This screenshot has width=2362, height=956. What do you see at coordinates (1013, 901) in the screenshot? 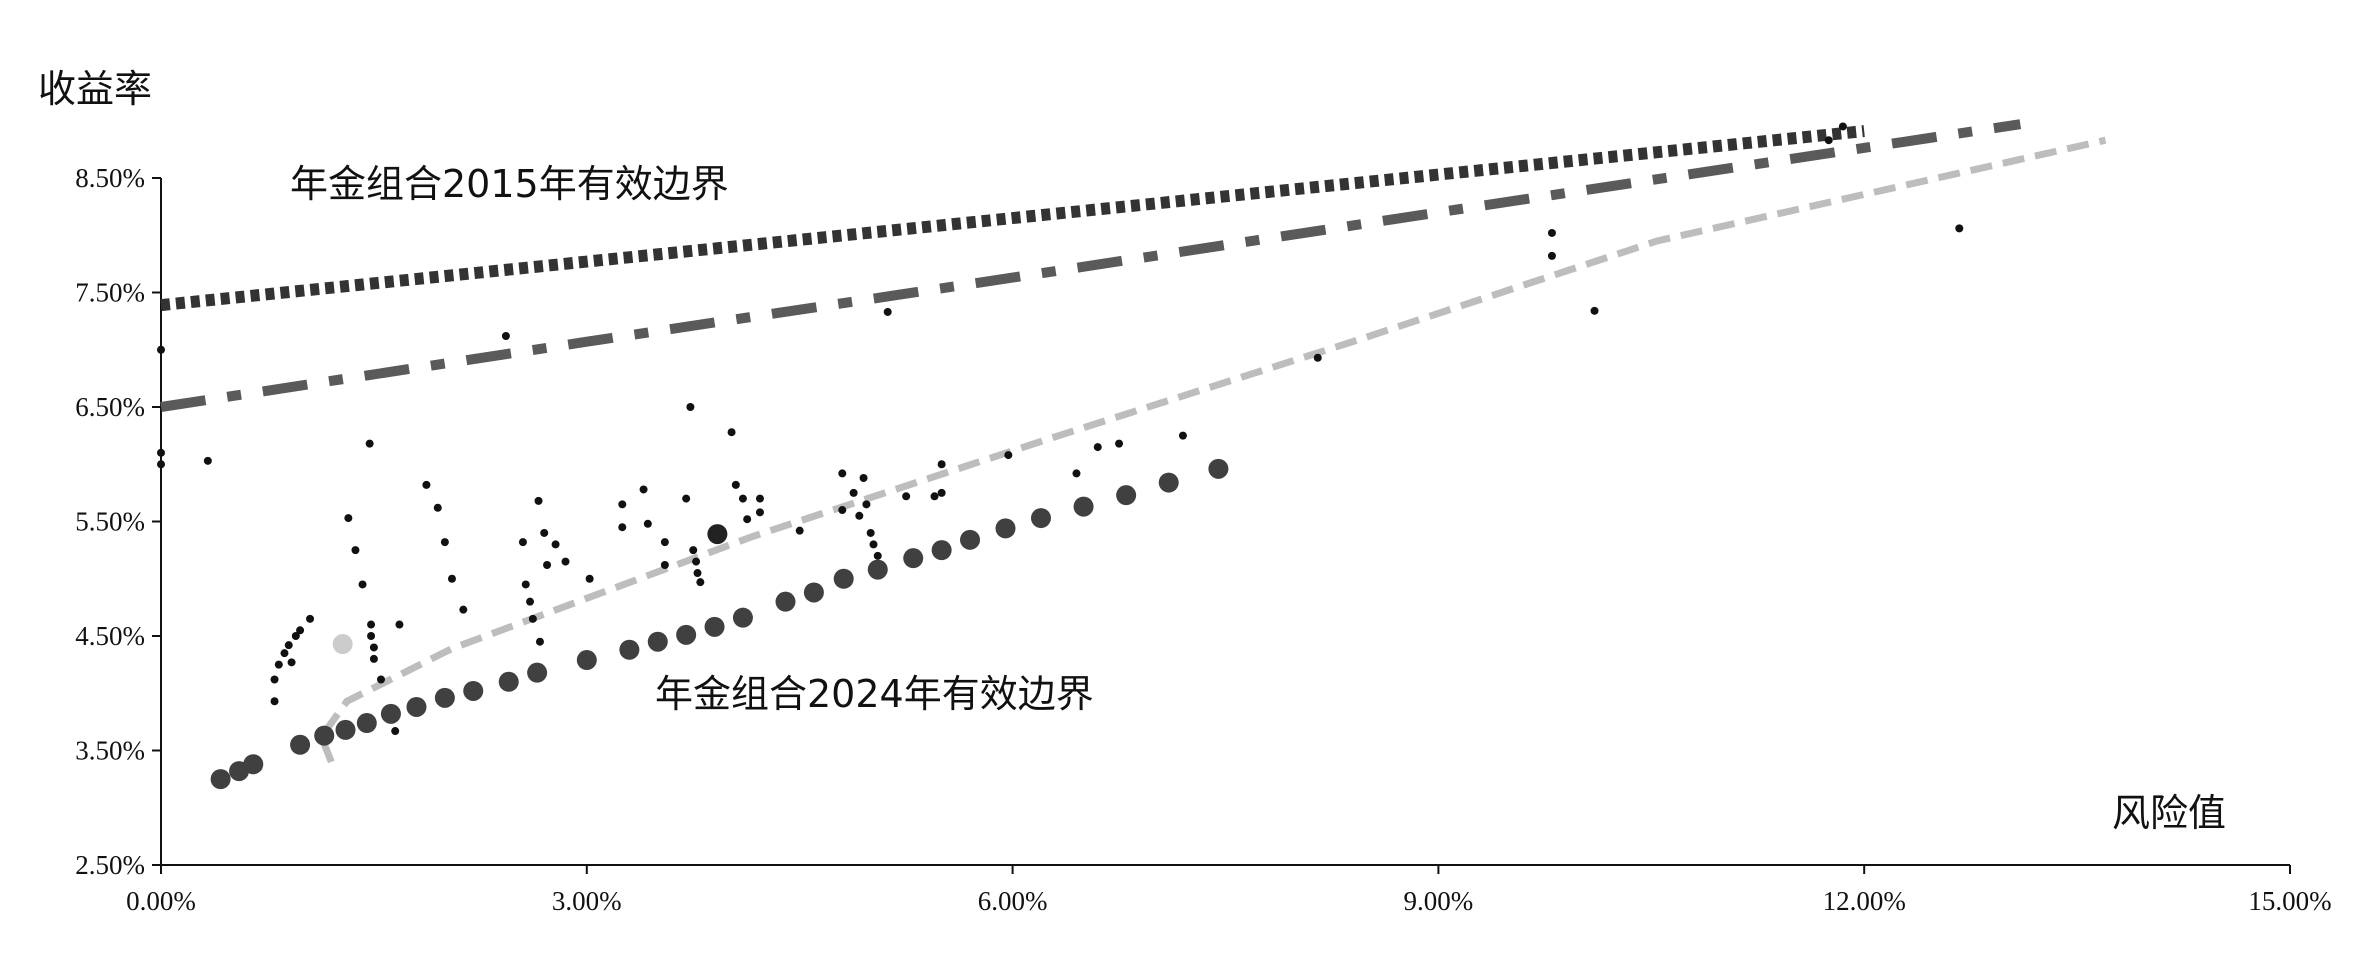
I see `x-tick-label: 6.00%` at bounding box center [1013, 901].